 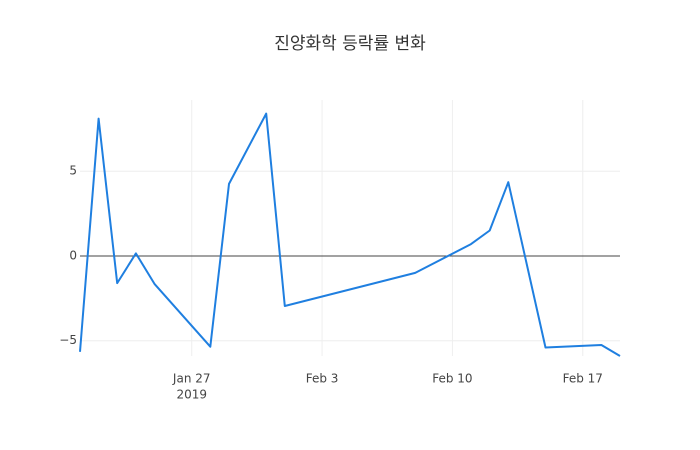 I want to click on x-tick-year: 2019, so click(x=191, y=395).